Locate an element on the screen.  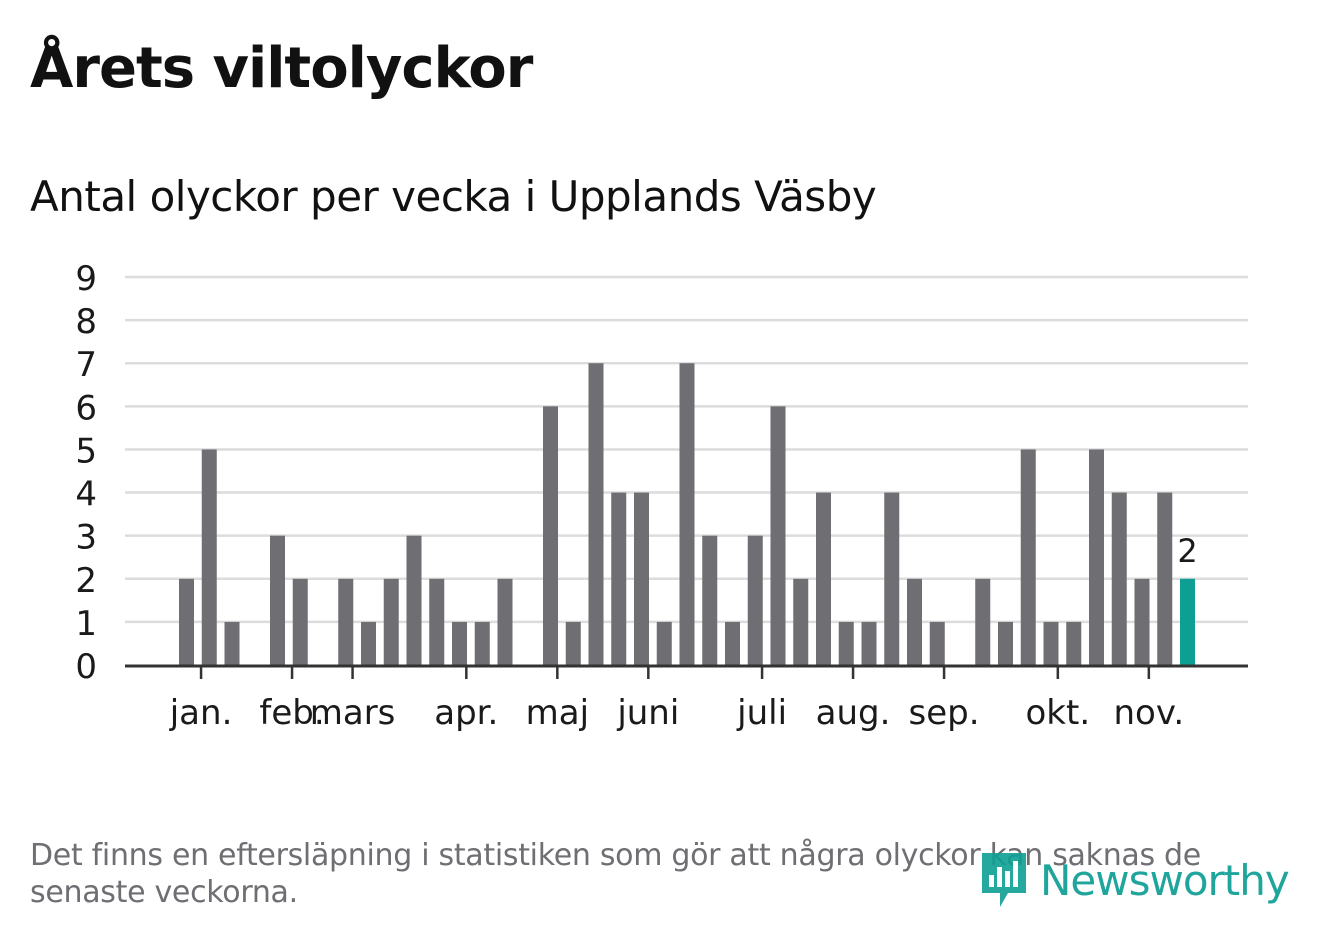
x-tick-label: jan. is located at coordinates (201, 713).